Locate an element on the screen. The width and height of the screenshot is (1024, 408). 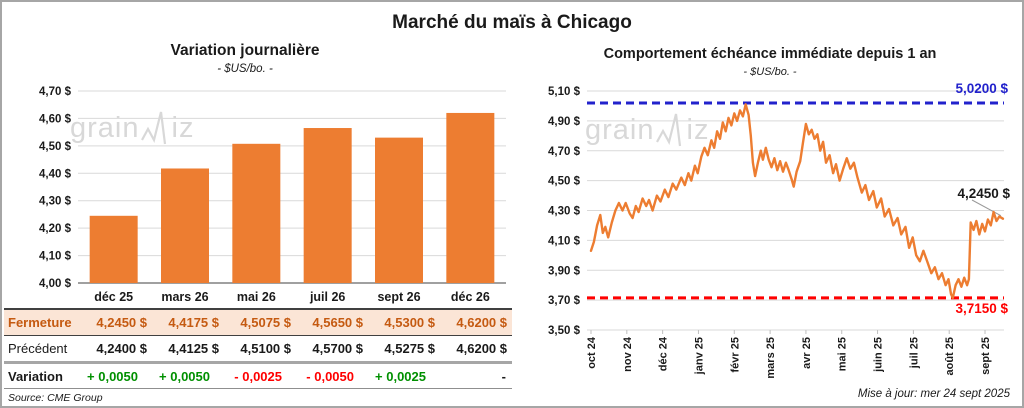
cell-Fermeture-sept 26: 4,5300 $ is located at coordinates (409, 322).